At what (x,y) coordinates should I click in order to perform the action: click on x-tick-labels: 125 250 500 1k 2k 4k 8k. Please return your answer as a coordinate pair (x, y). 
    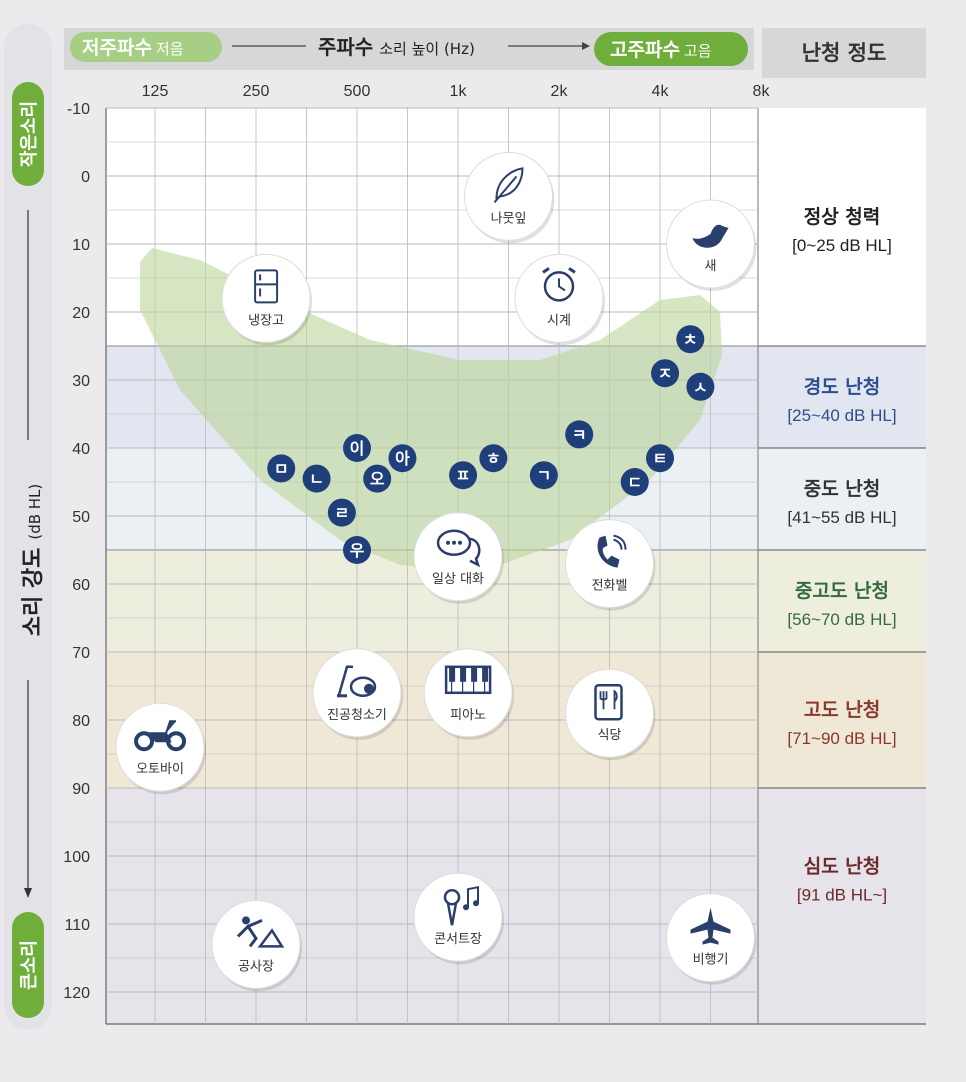
    Looking at the image, I should click on (456, 91).